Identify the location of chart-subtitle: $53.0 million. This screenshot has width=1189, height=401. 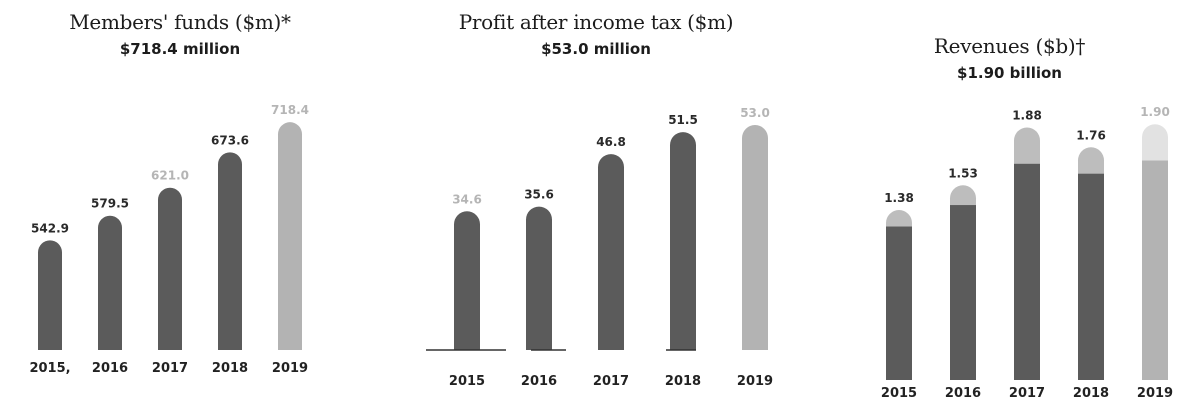
(596, 49).